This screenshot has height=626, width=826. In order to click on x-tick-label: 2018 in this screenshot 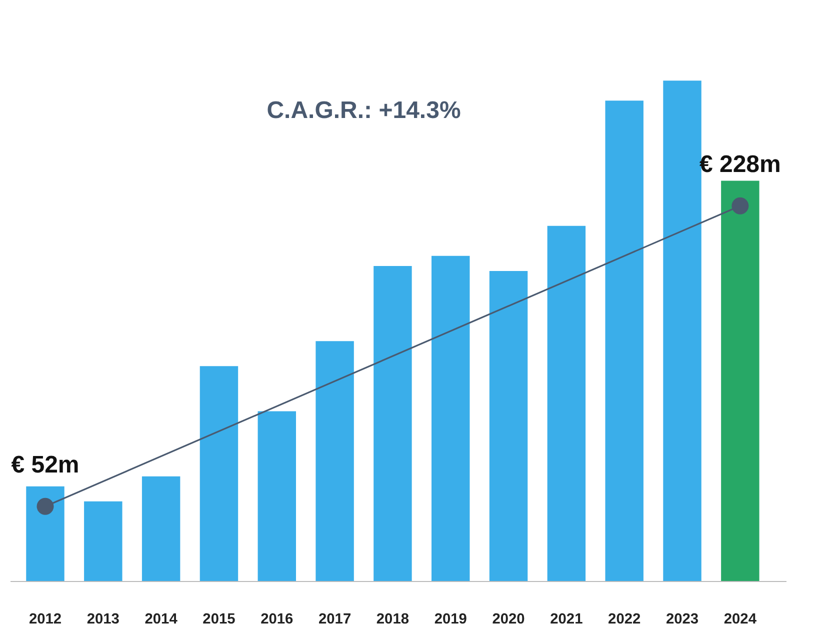, I will do `click(393, 619)`.